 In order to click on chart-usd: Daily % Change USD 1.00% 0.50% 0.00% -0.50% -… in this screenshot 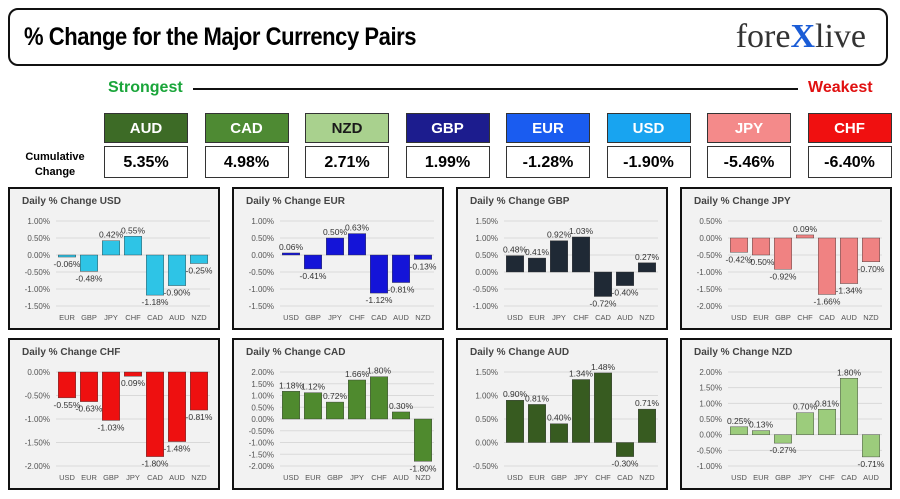, I will do `click(114, 258)`.